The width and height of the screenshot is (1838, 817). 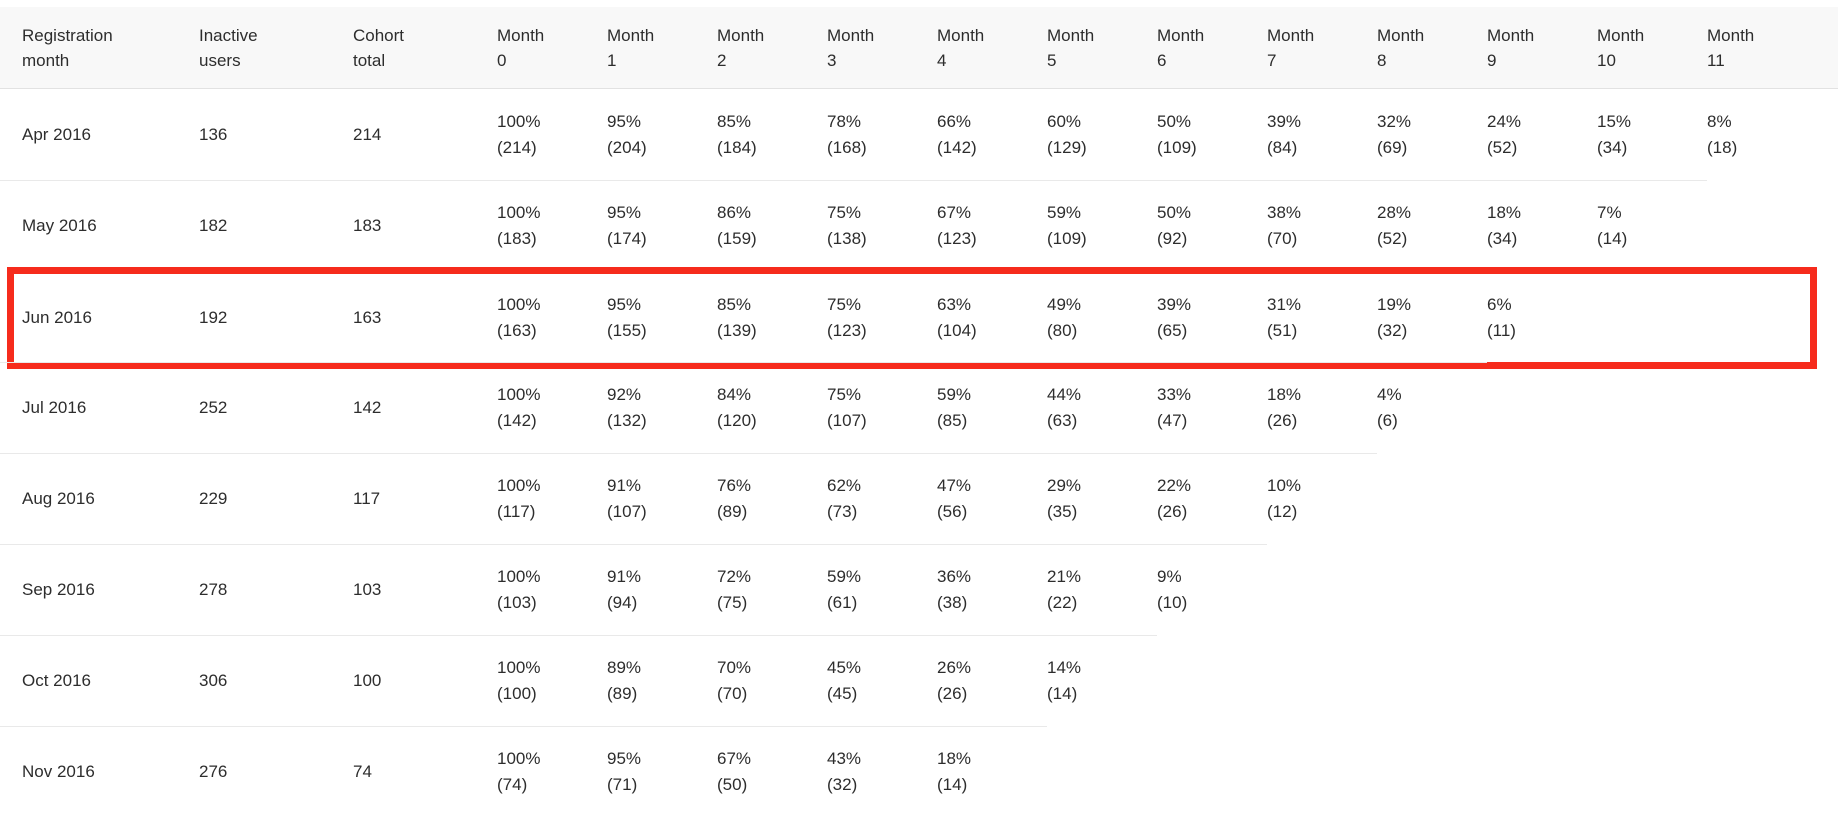 I want to click on retention-pct: 67%, so click(x=954, y=212).